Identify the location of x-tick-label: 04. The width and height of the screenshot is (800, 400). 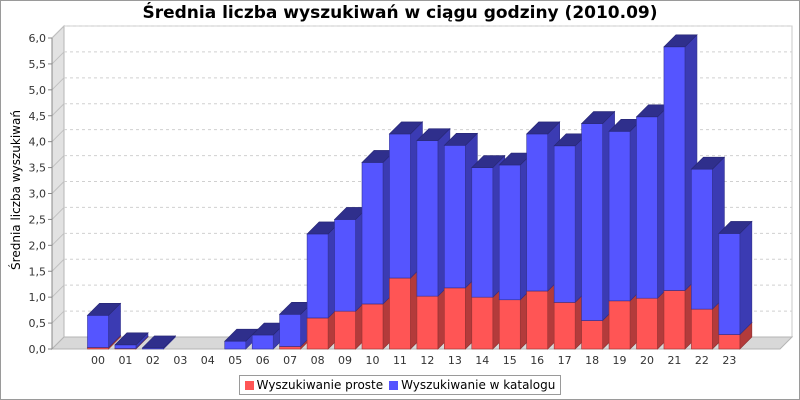
(208, 360).